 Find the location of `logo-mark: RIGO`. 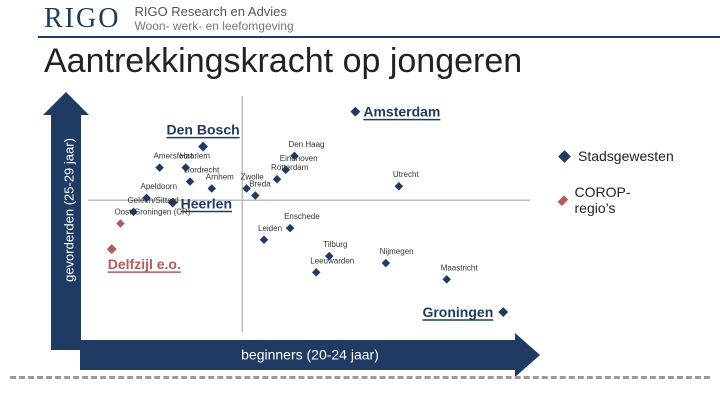

logo-mark: RIGO is located at coordinates (82, 18).